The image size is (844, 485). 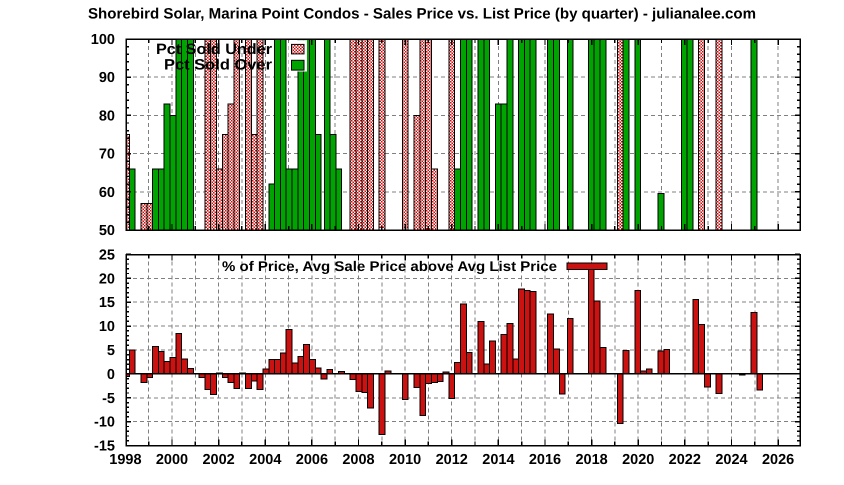 What do you see at coordinates (218, 460) in the screenshot?
I see `svg-text: 2002` at bounding box center [218, 460].